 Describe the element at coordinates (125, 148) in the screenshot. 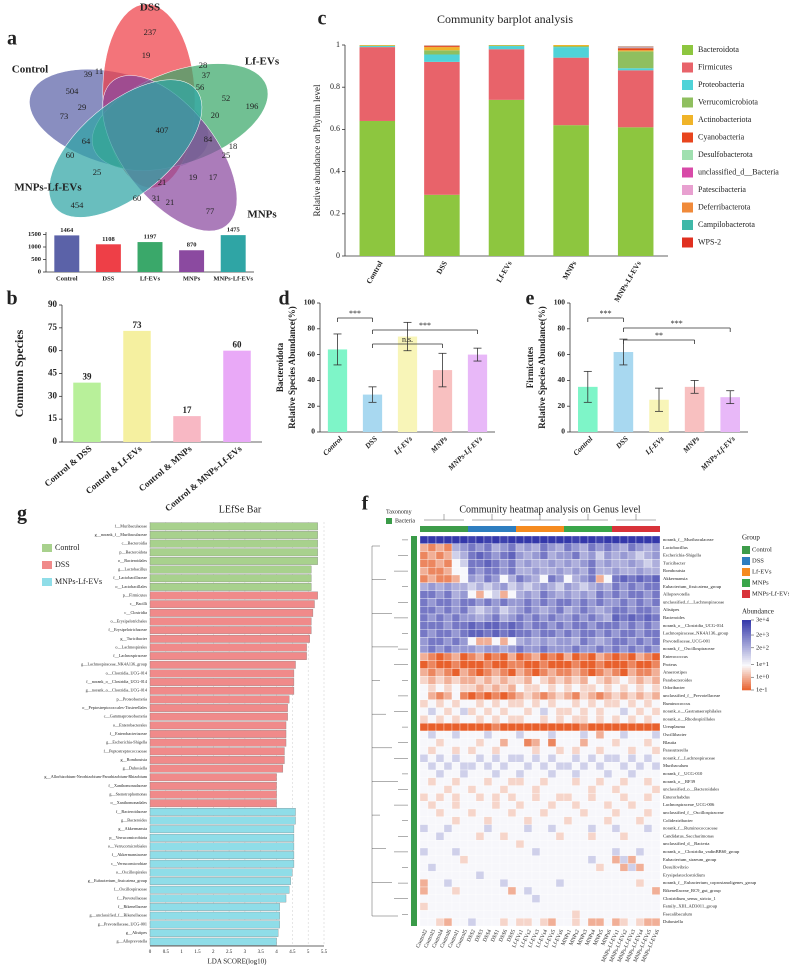

I see `venn-set` at that location.